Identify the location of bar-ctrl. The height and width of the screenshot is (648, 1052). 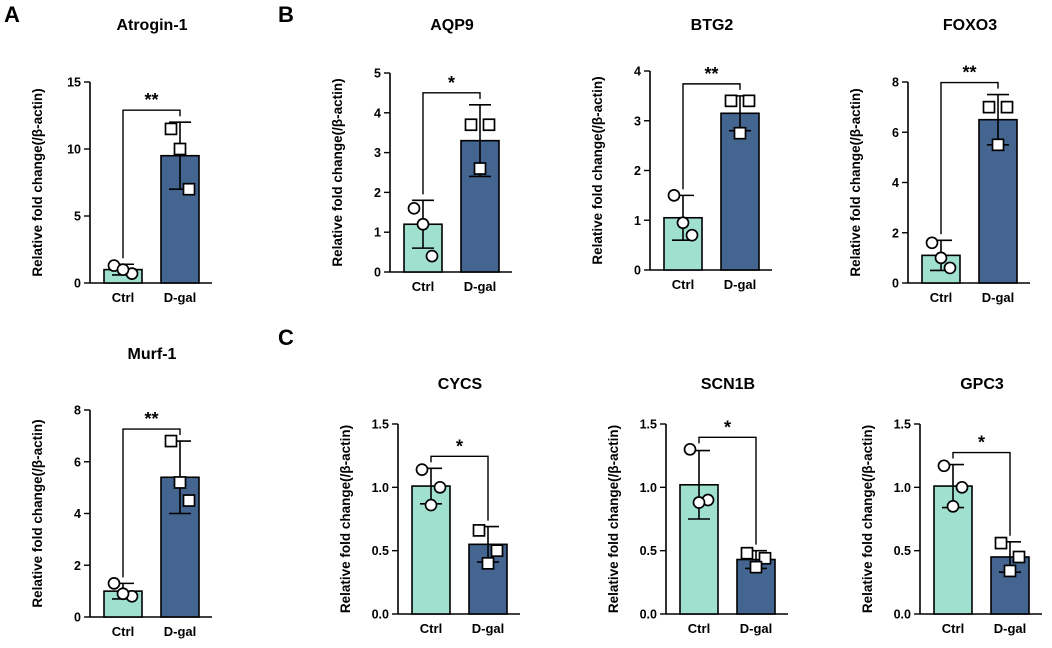
(953, 550).